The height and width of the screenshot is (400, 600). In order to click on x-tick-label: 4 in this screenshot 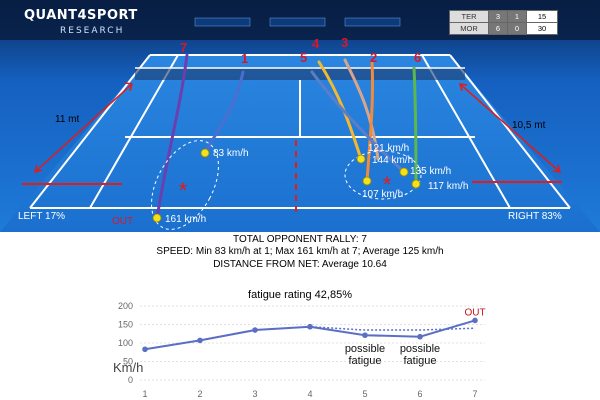, I will do `click(309, 394)`.